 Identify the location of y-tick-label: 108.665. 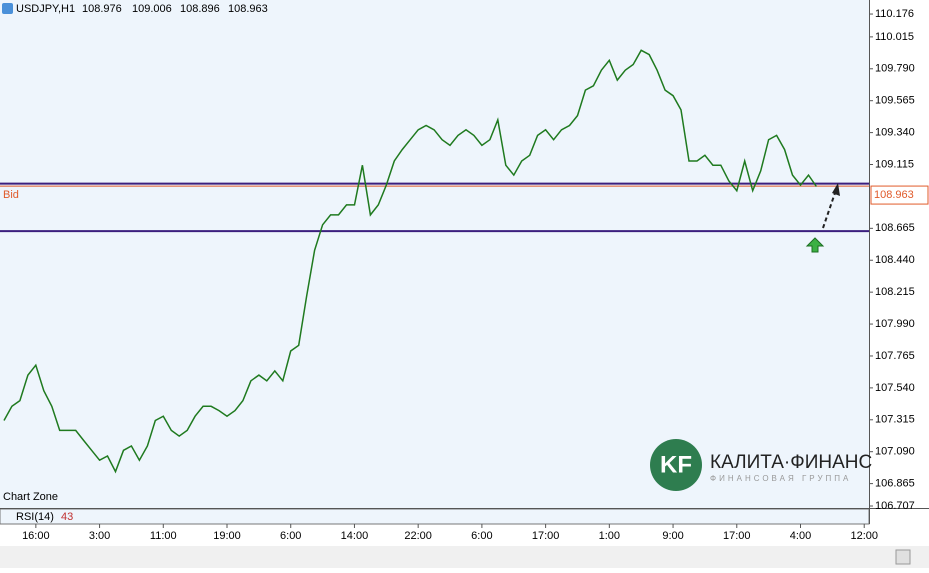
(895, 228).